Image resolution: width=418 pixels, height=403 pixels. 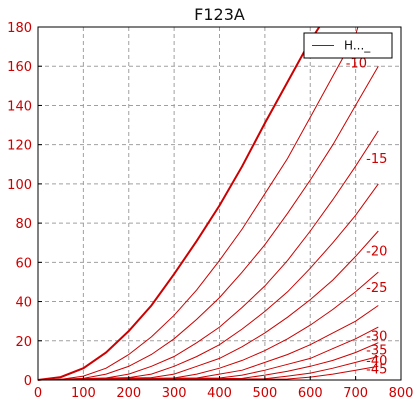 What do you see at coordinates (376, 336) in the screenshot?
I see `curve-label-8: -30` at bounding box center [376, 336].